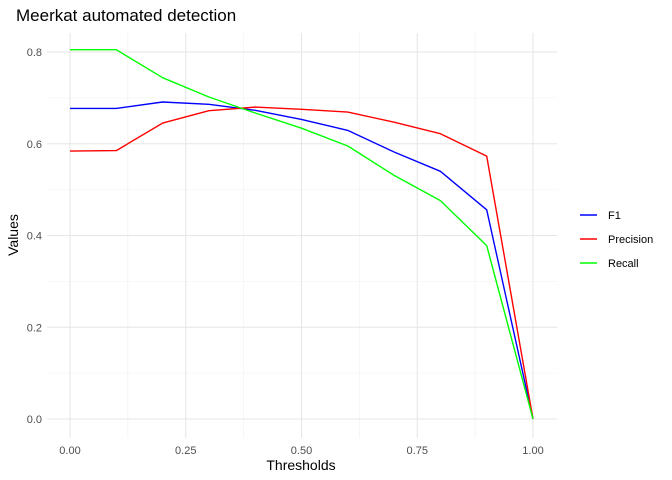  I want to click on x-tick-label: 0.50, so click(301, 451).